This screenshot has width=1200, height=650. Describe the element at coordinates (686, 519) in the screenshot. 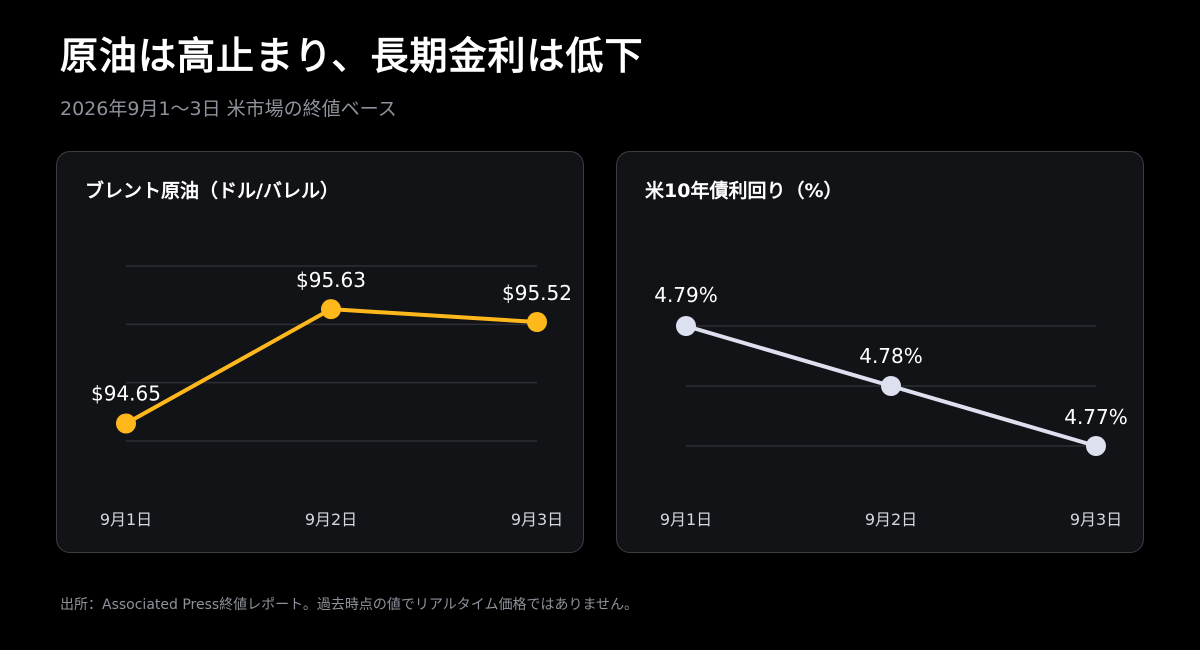

I see `treasury-x-tick-label-0: 9月1日` at that location.